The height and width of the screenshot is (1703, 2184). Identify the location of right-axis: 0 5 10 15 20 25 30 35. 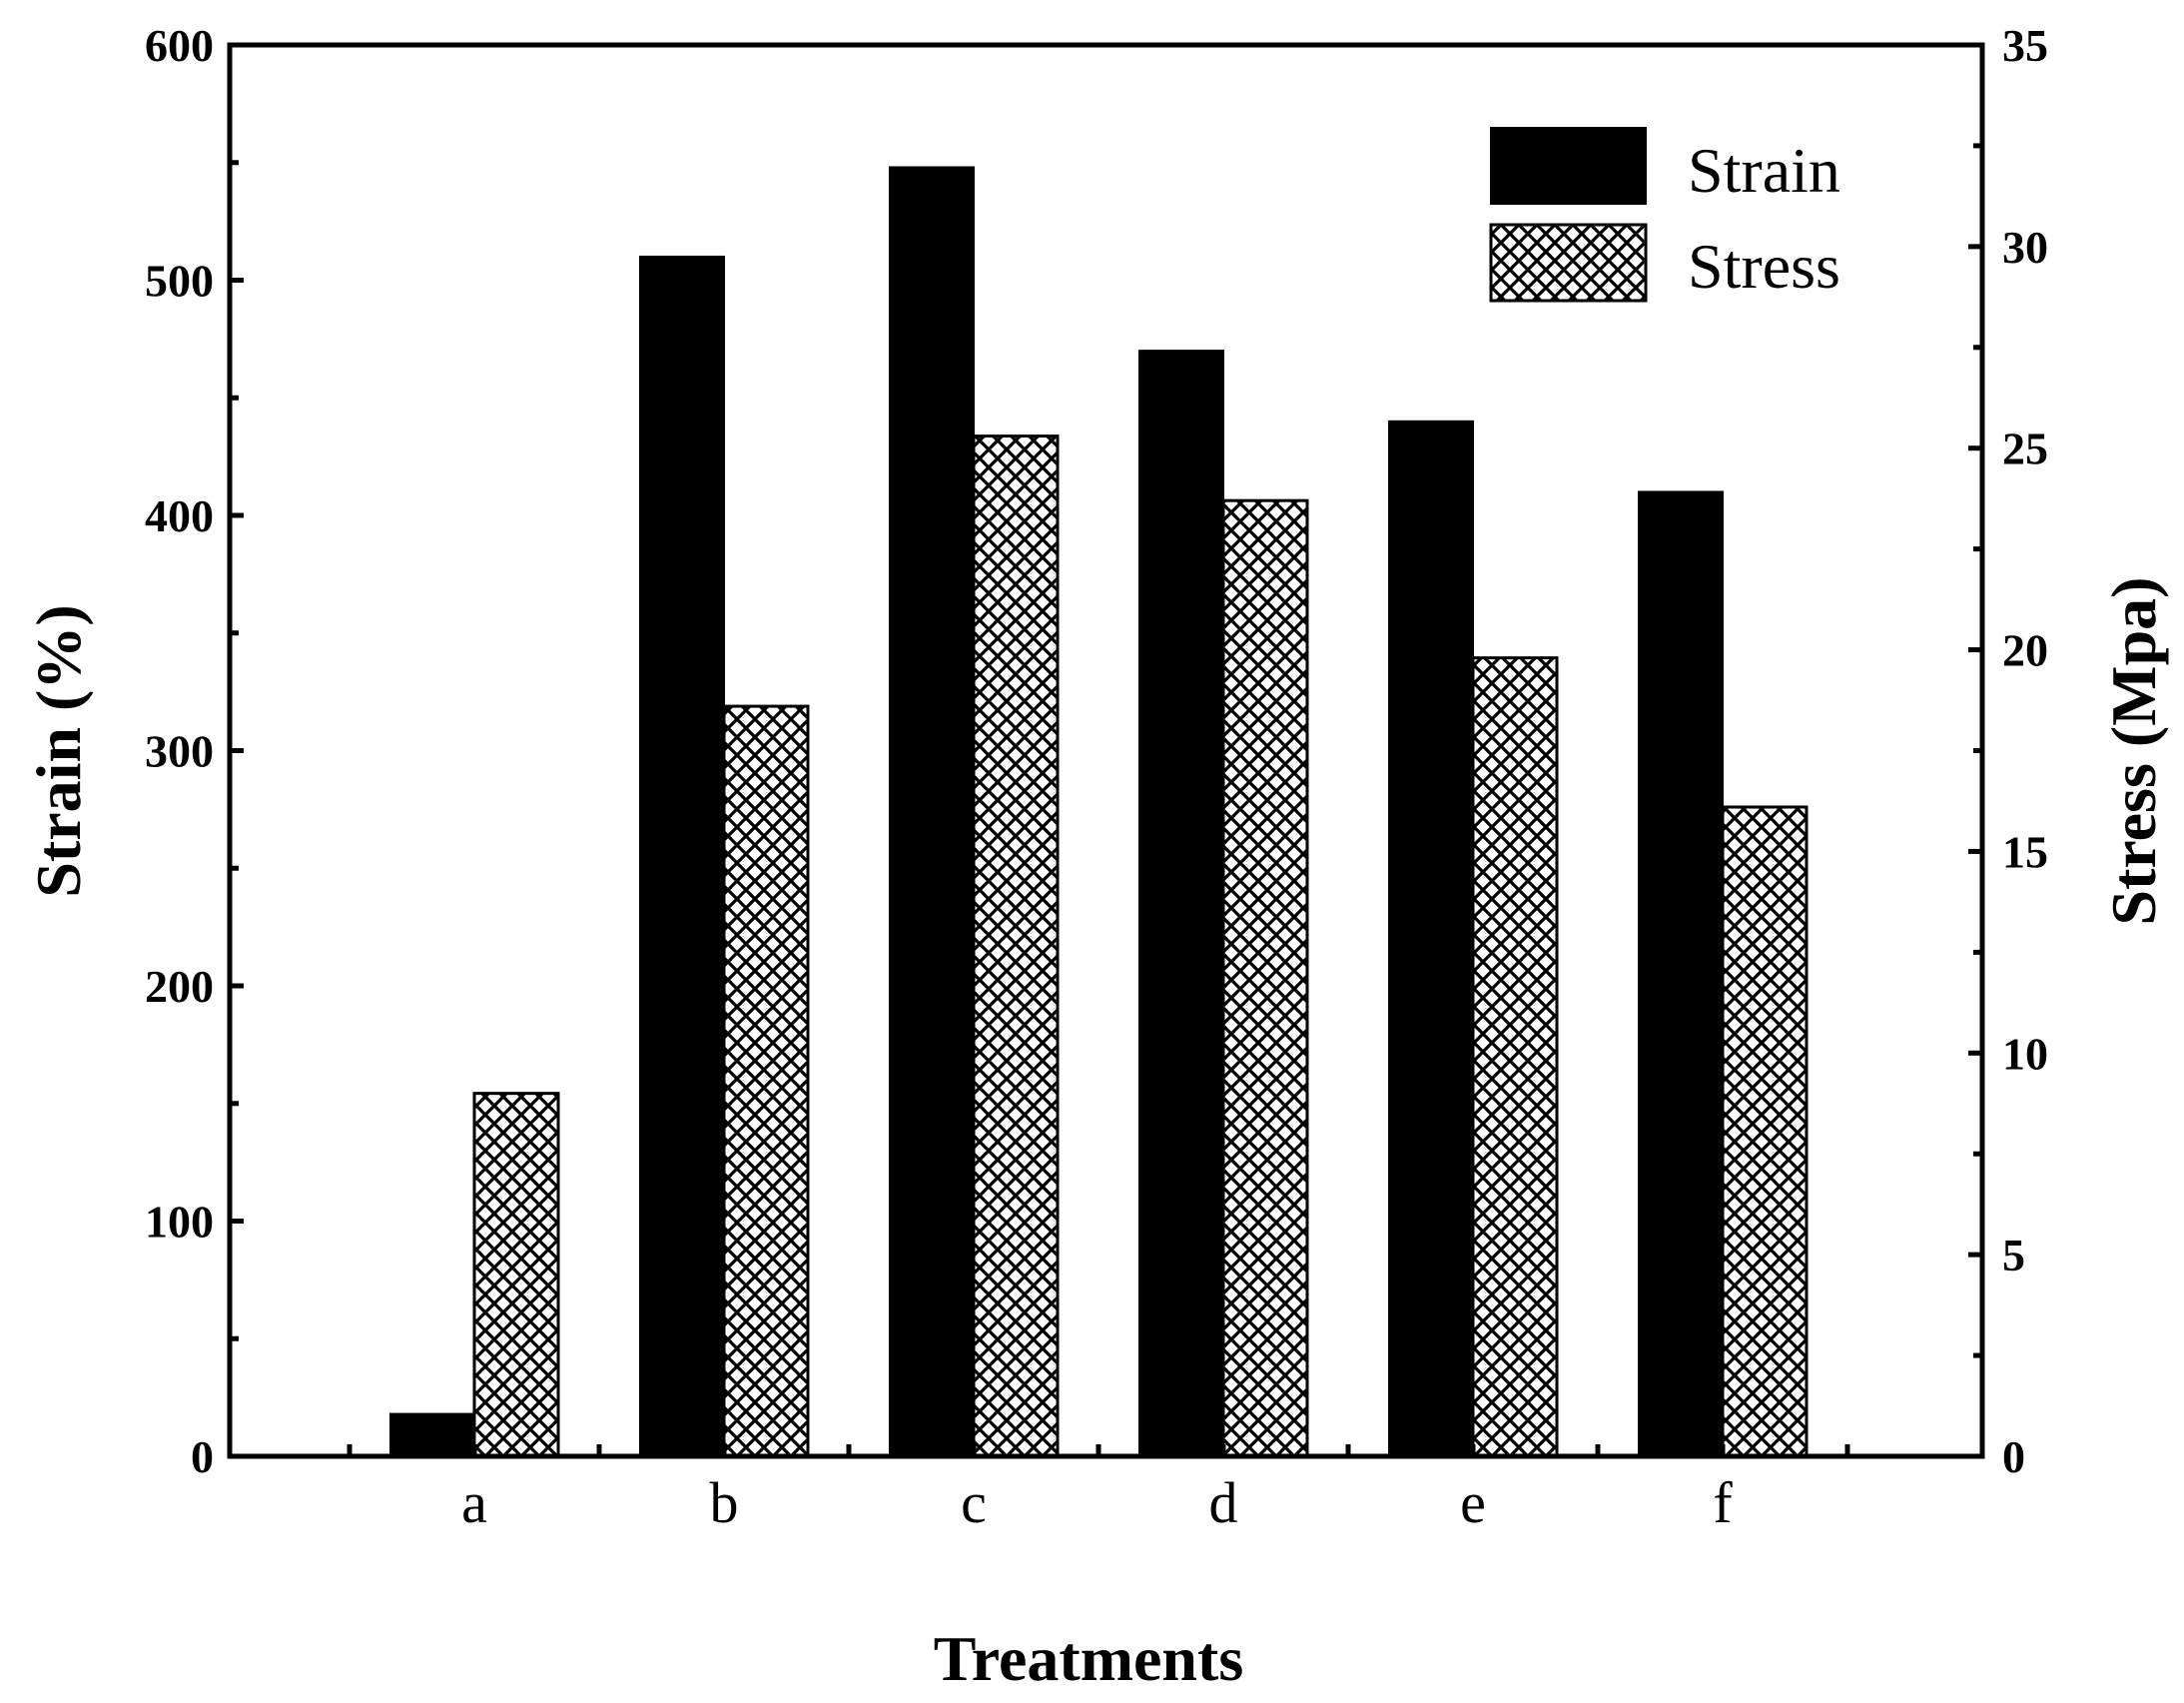
(2008, 751).